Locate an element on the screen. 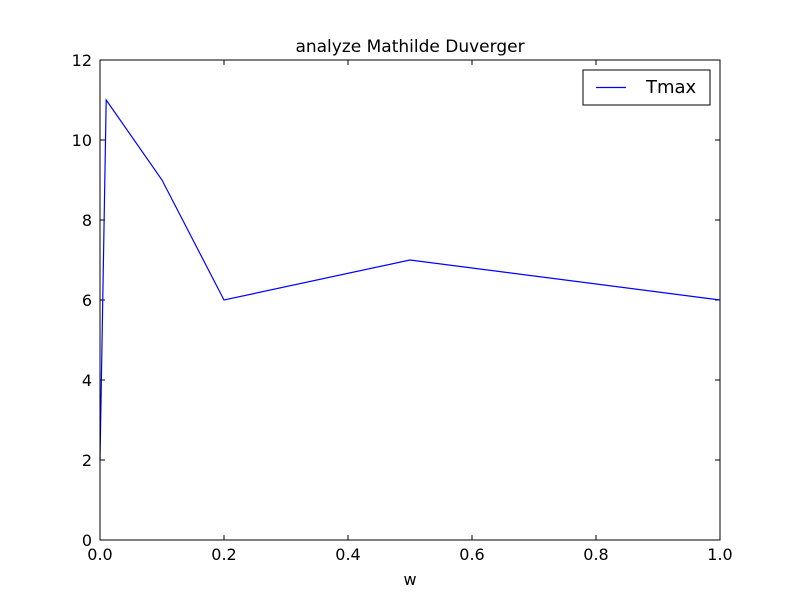 This screenshot has height=604, width=800. x-tick-label: 0.4 is located at coordinates (347, 554).